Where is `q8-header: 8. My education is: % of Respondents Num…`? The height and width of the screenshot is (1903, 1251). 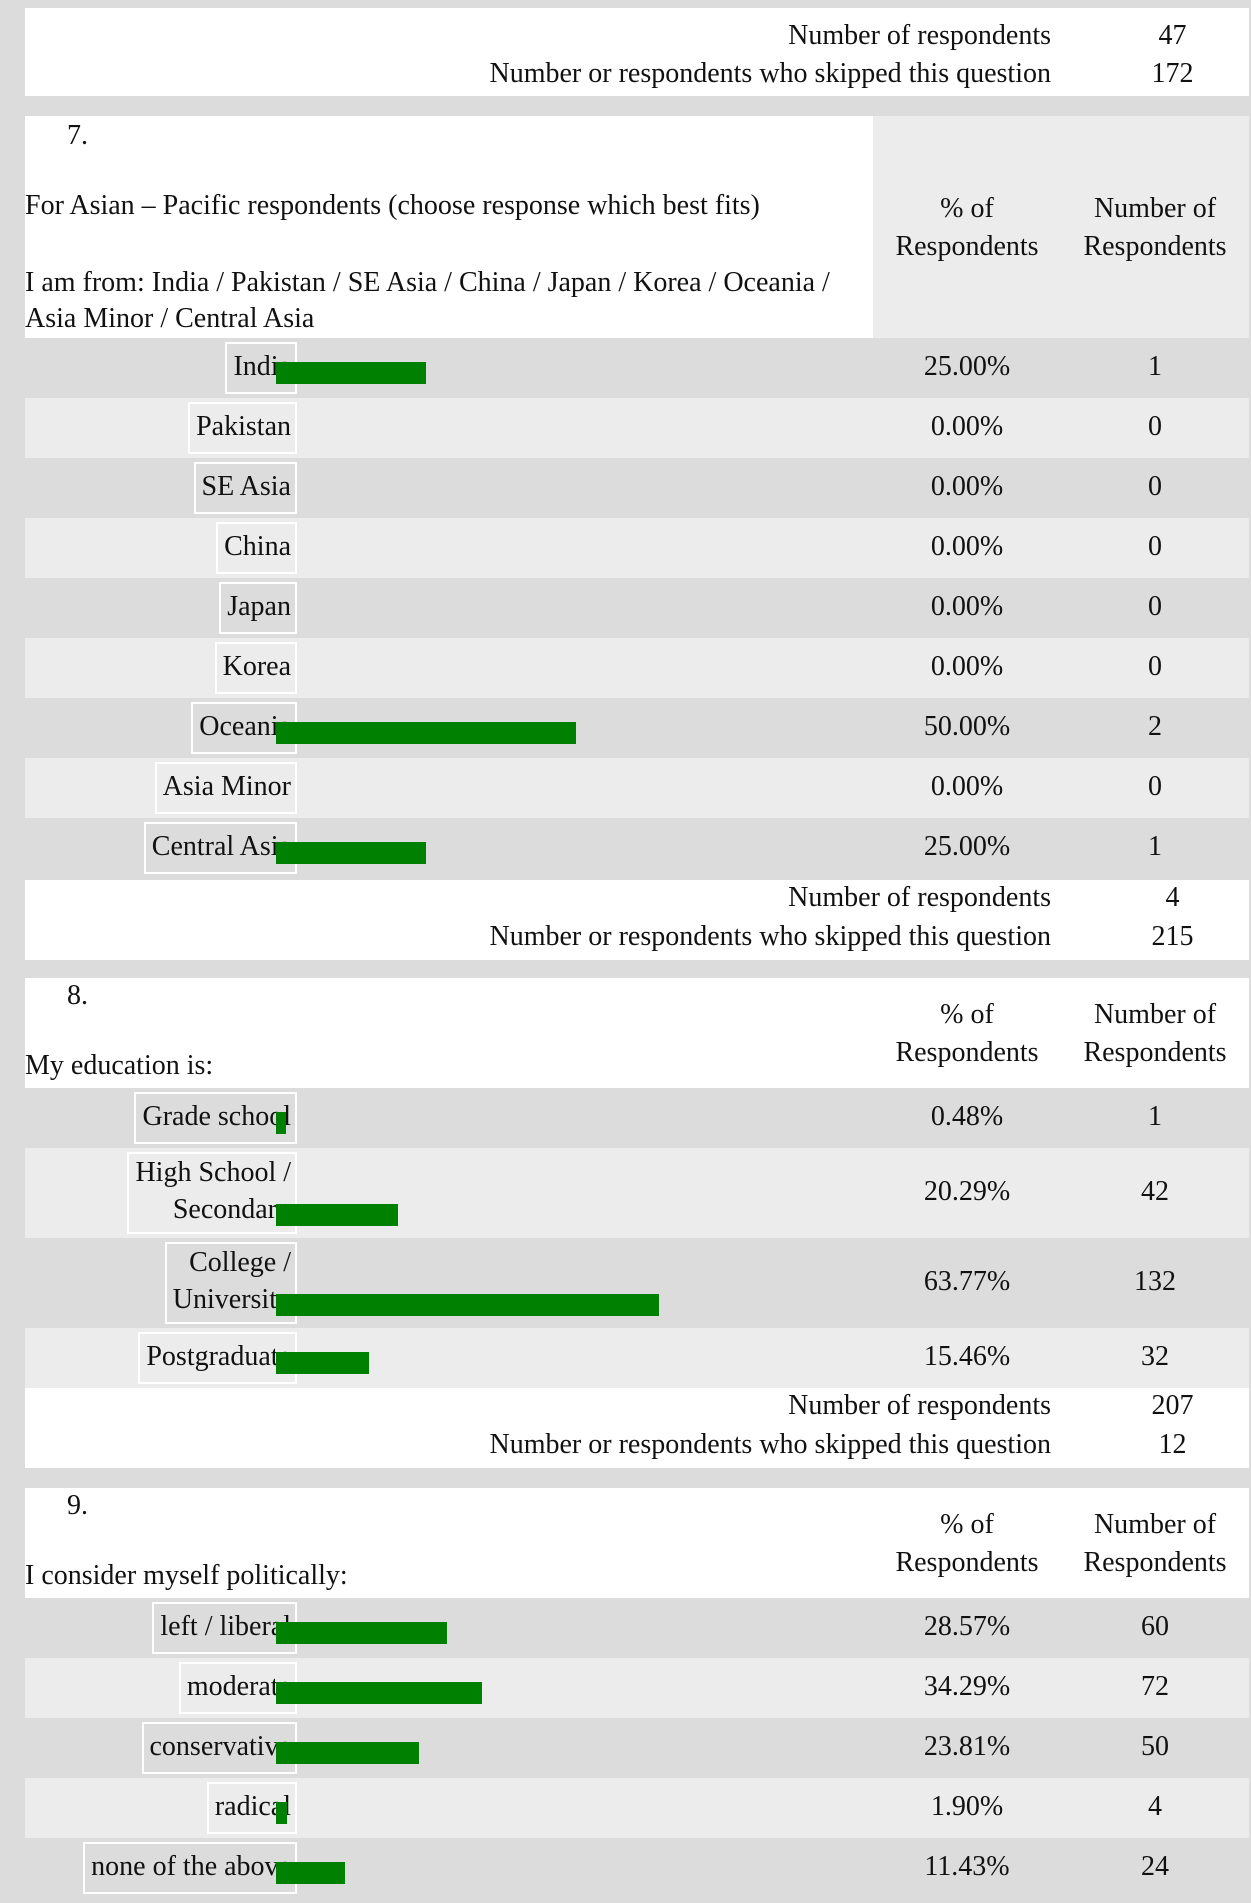 q8-header: 8. My education is: % of Respondents Num… is located at coordinates (637, 1033).